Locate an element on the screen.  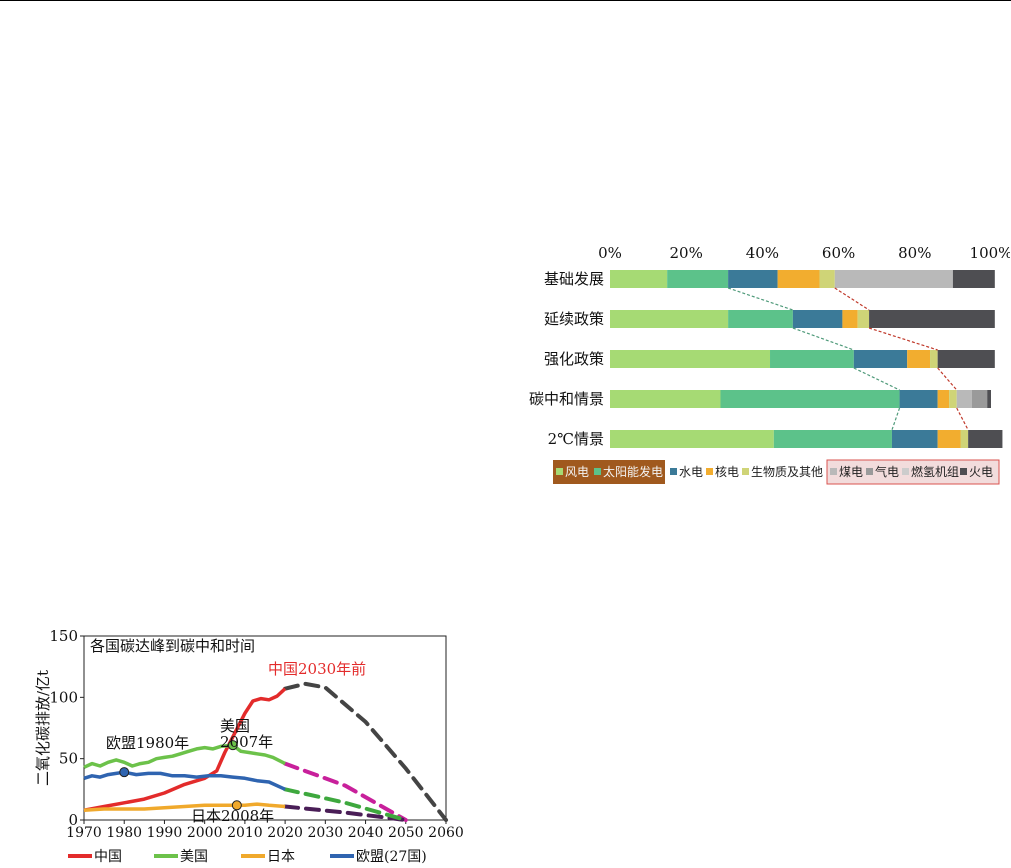
legend-label: 煤电 is located at coordinates (851, 472).